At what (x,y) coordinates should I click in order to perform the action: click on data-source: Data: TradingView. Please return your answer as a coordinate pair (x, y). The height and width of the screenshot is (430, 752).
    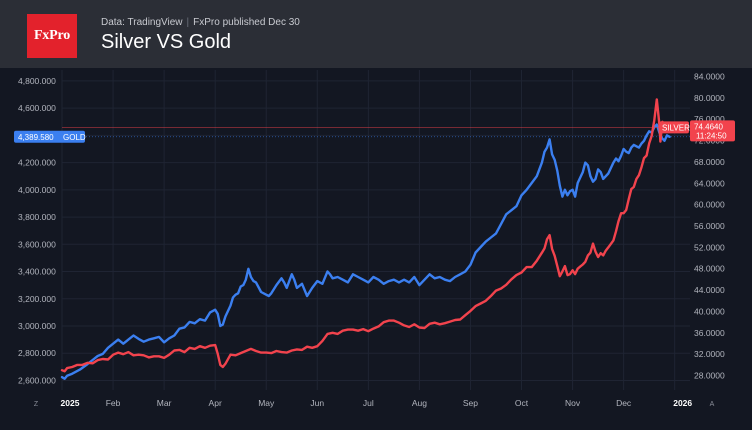
    Looking at the image, I should click on (142, 22).